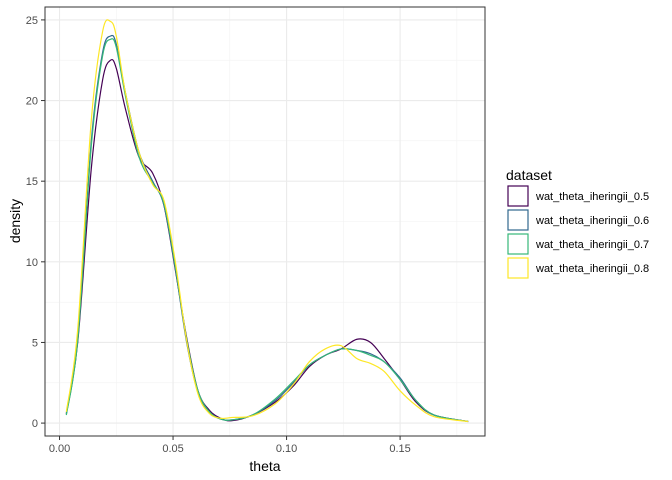  What do you see at coordinates (35, 424) in the screenshot?
I see `y-tick-label: 0` at bounding box center [35, 424].